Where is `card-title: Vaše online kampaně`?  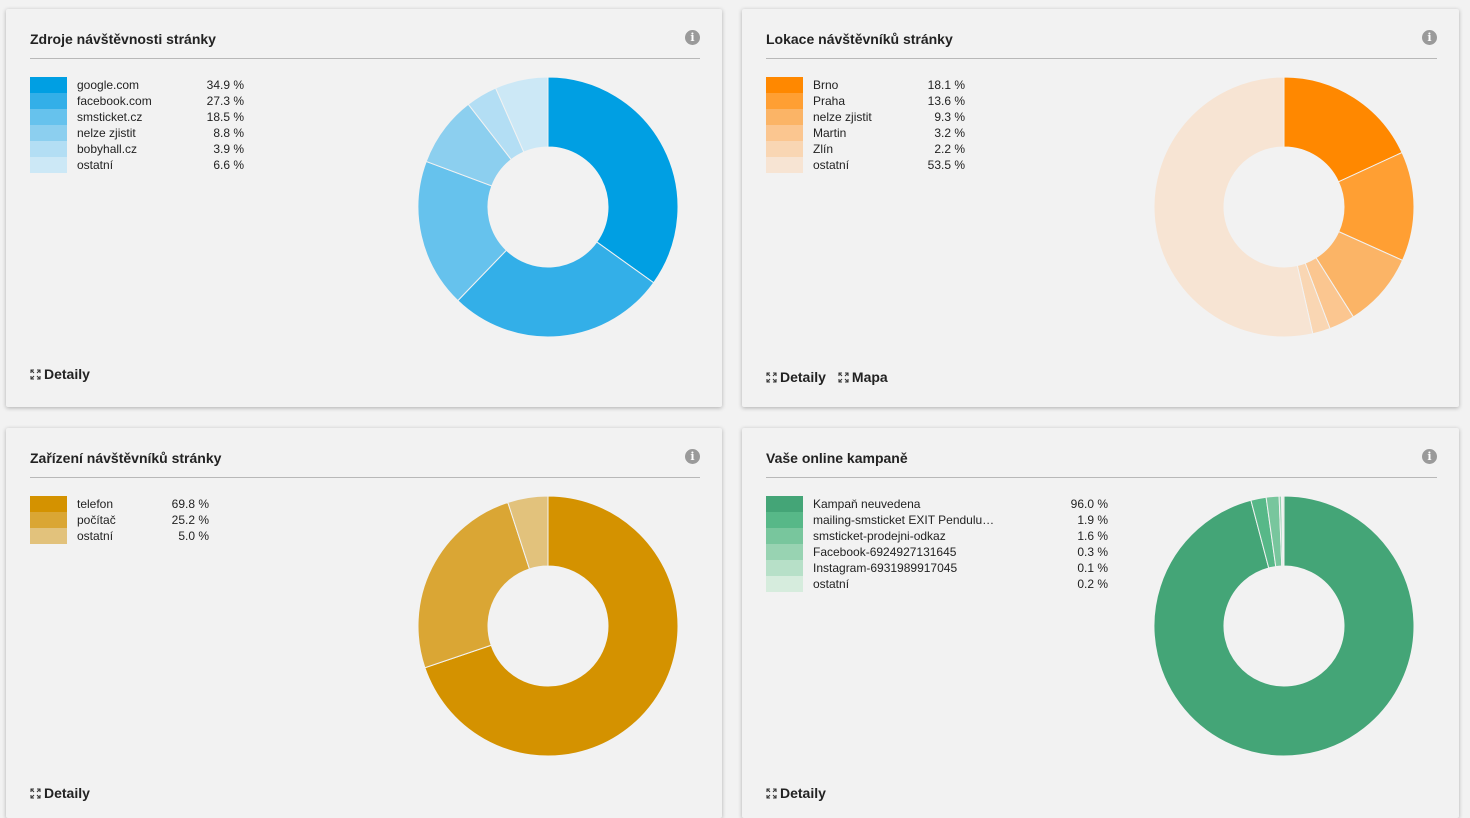 card-title: Vaše online kampaně is located at coordinates (837, 458).